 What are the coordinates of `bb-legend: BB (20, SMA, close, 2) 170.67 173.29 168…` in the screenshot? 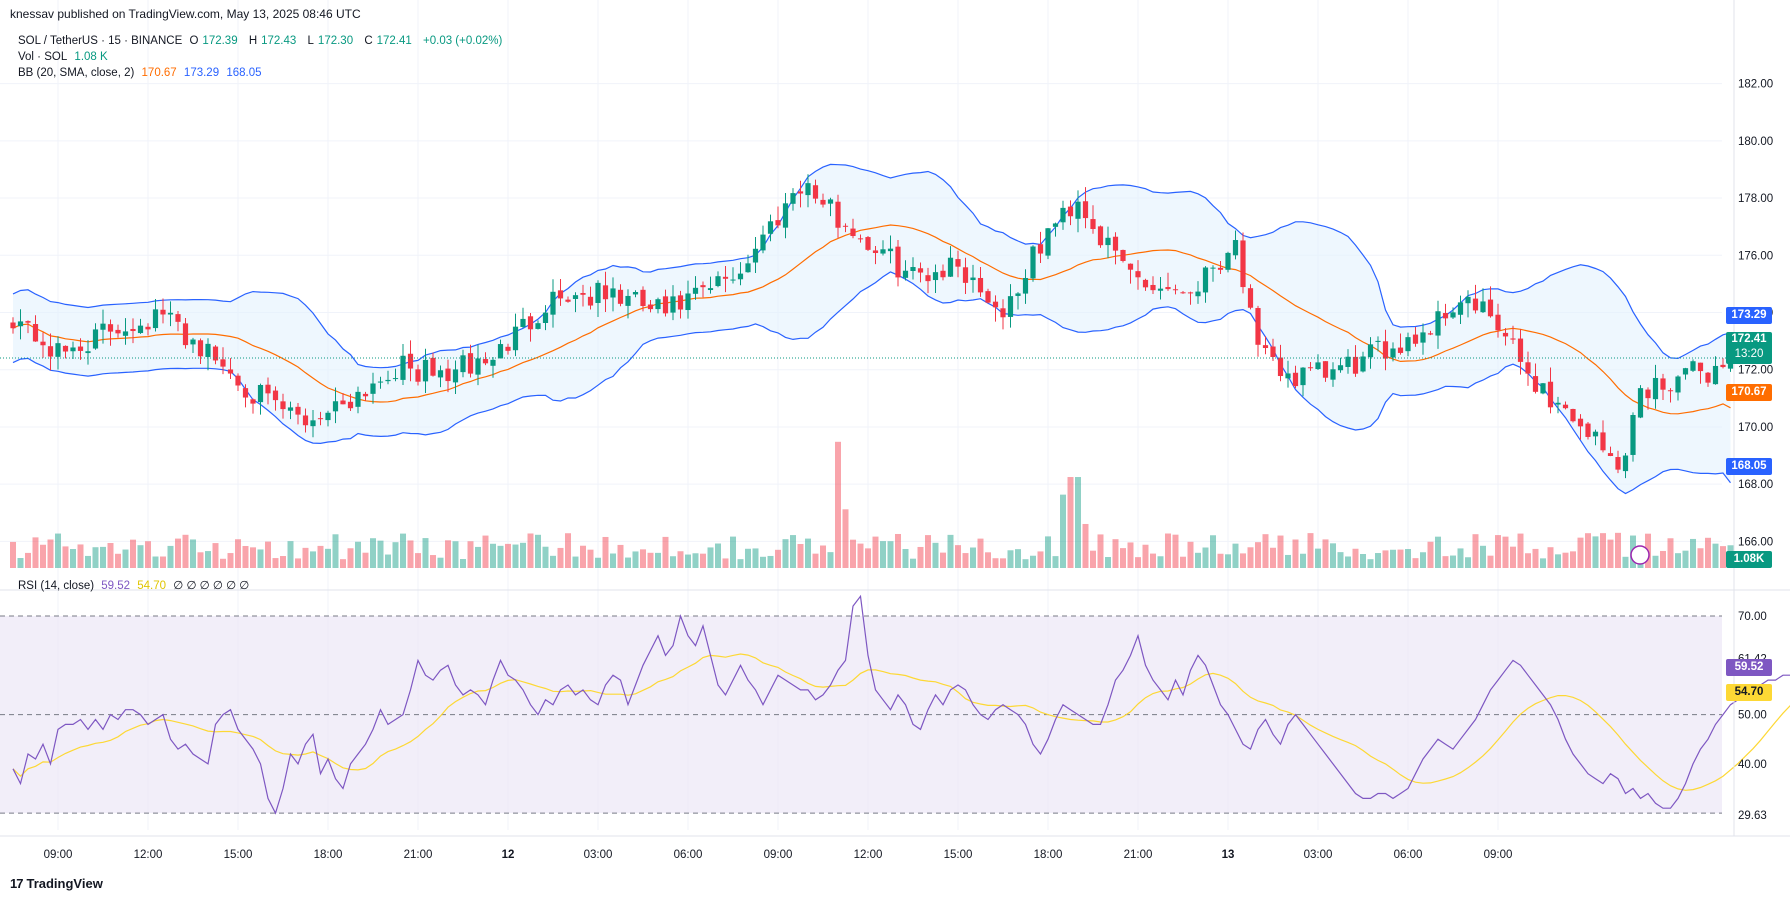 It's located at (142, 73).